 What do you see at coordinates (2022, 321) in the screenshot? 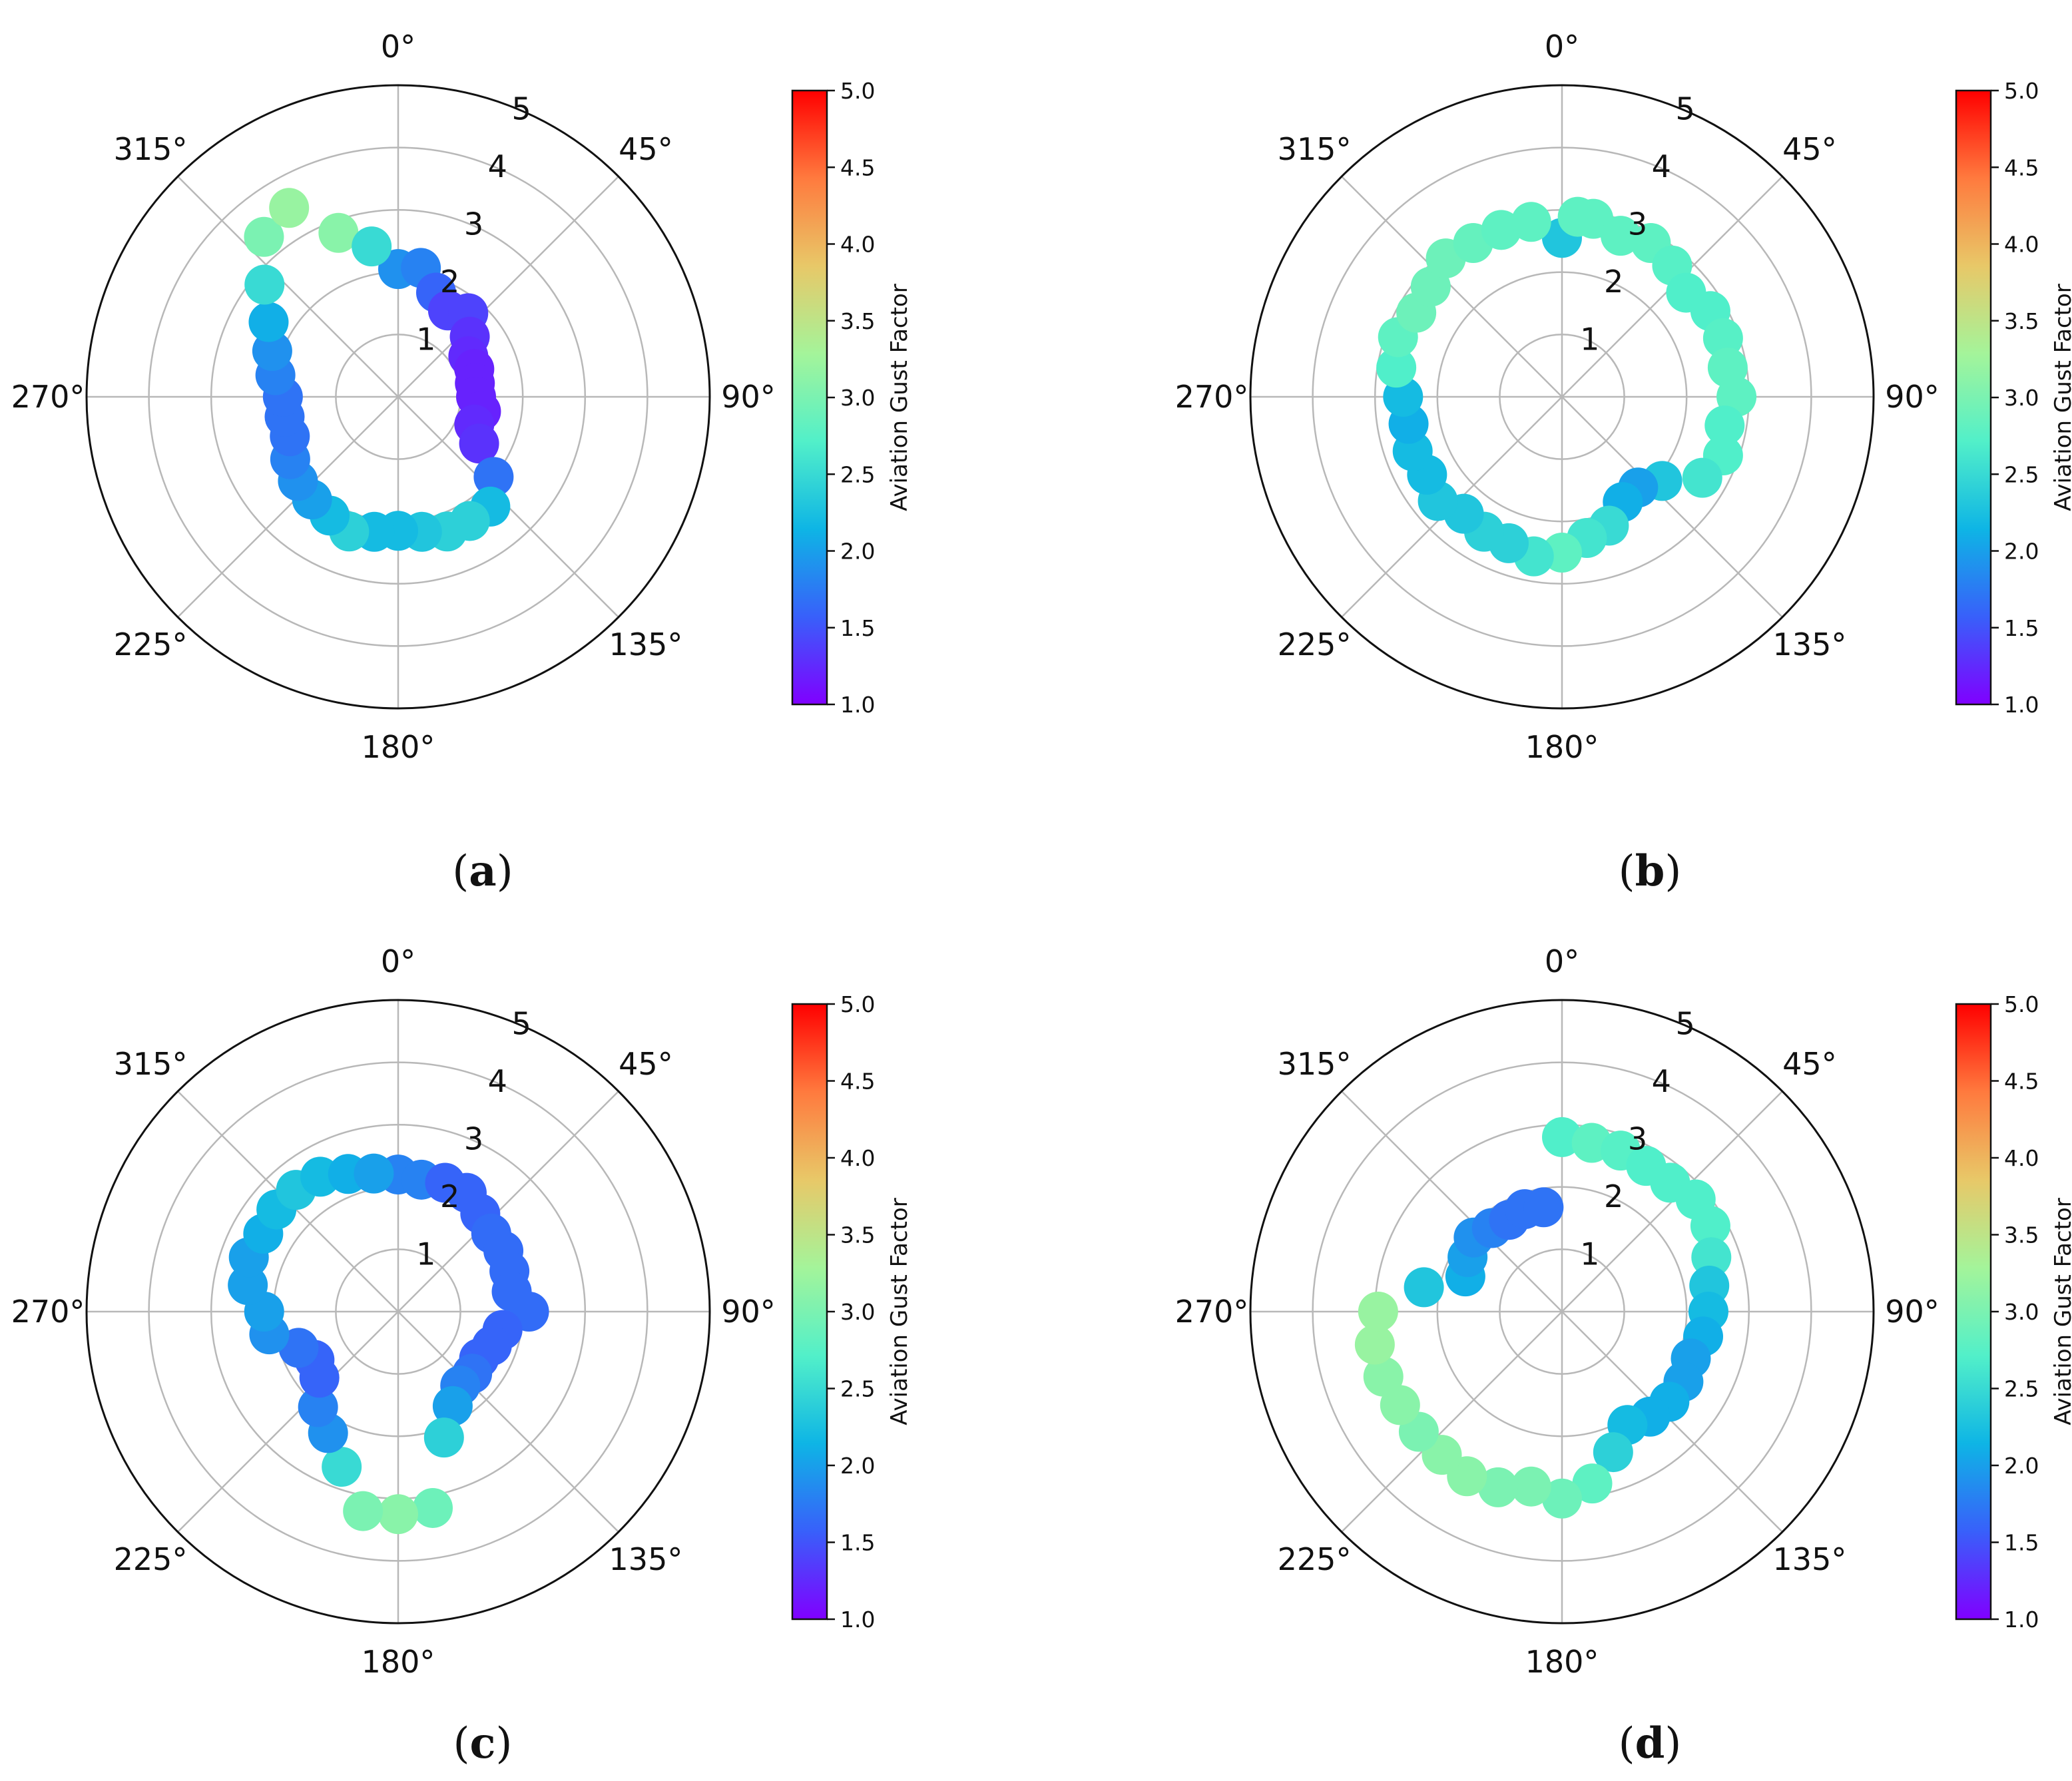
I see `colorbar-tick-label: 3.5` at bounding box center [2022, 321].